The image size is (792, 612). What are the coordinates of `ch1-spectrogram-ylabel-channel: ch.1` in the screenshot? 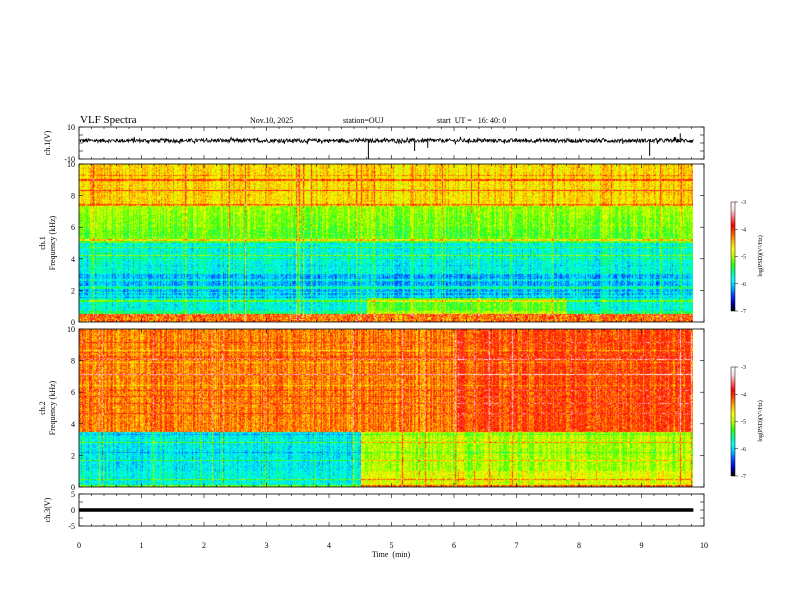 It's located at (42, 243).